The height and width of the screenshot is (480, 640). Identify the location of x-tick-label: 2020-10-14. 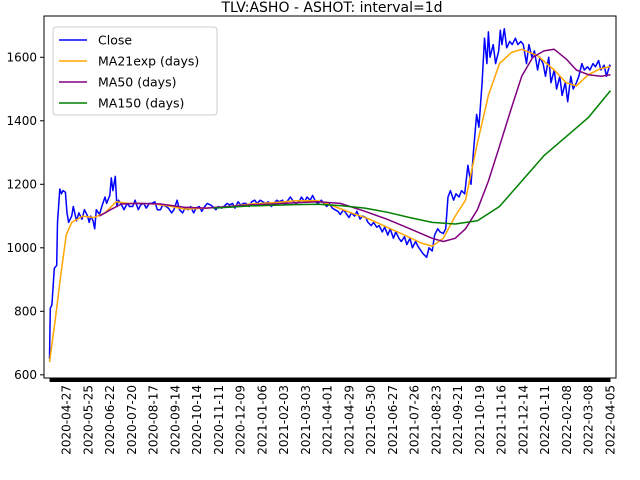
(197, 420).